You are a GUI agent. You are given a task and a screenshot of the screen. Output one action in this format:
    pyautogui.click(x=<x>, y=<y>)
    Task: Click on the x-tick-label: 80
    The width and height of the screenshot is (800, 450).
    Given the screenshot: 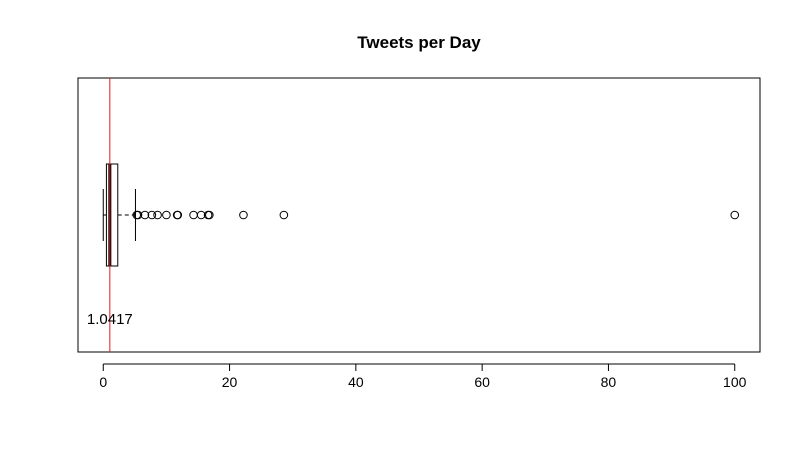 What is the action you would take?
    pyautogui.click(x=609, y=382)
    